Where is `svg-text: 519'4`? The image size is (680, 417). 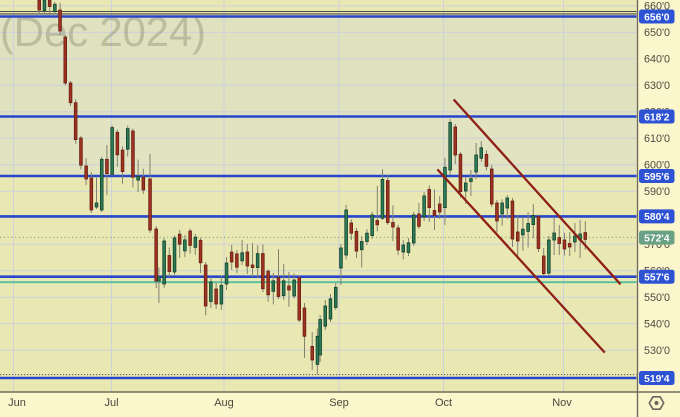
svg-text: 519'4 is located at coordinates (657, 379).